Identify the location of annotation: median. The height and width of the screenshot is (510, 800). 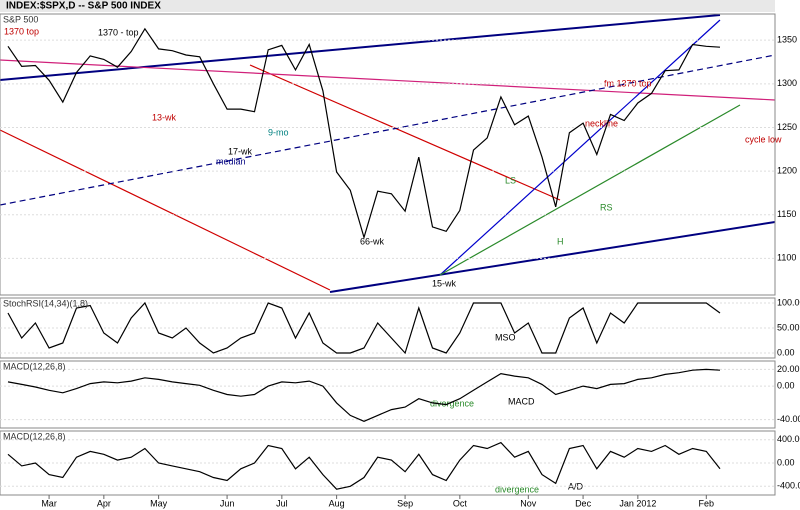
(231, 161).